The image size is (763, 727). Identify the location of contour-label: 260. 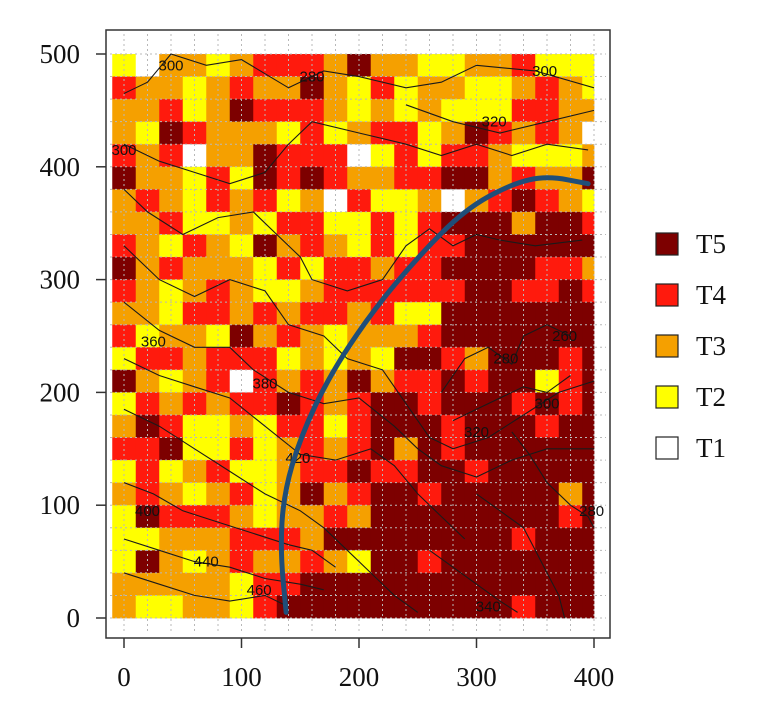
(564, 336).